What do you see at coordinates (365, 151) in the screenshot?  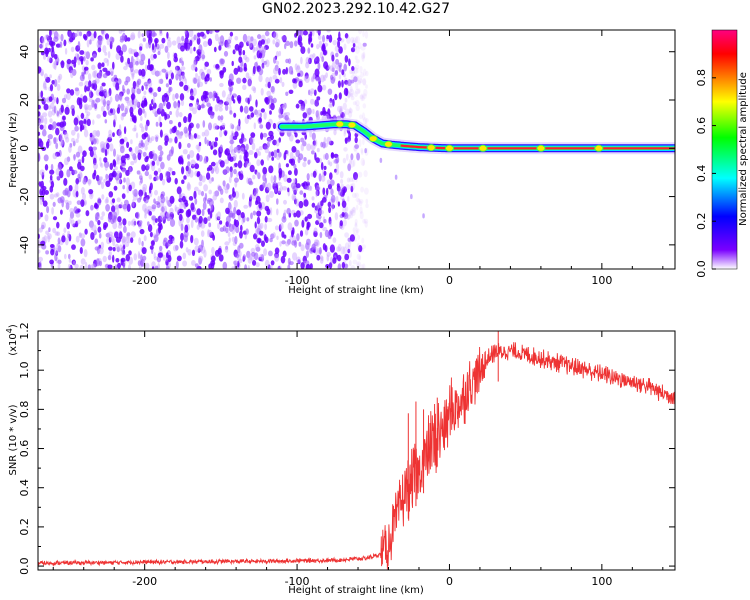 I see `mirror-tail-point` at bounding box center [365, 151].